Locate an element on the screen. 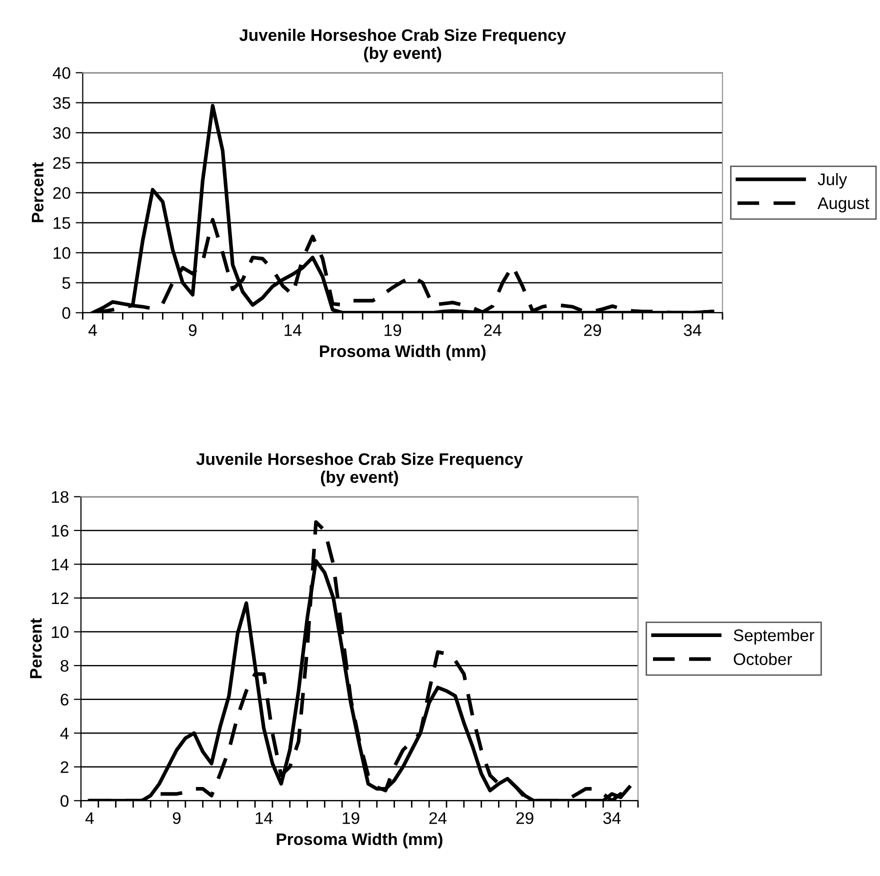  legend-label: August is located at coordinates (844, 205).